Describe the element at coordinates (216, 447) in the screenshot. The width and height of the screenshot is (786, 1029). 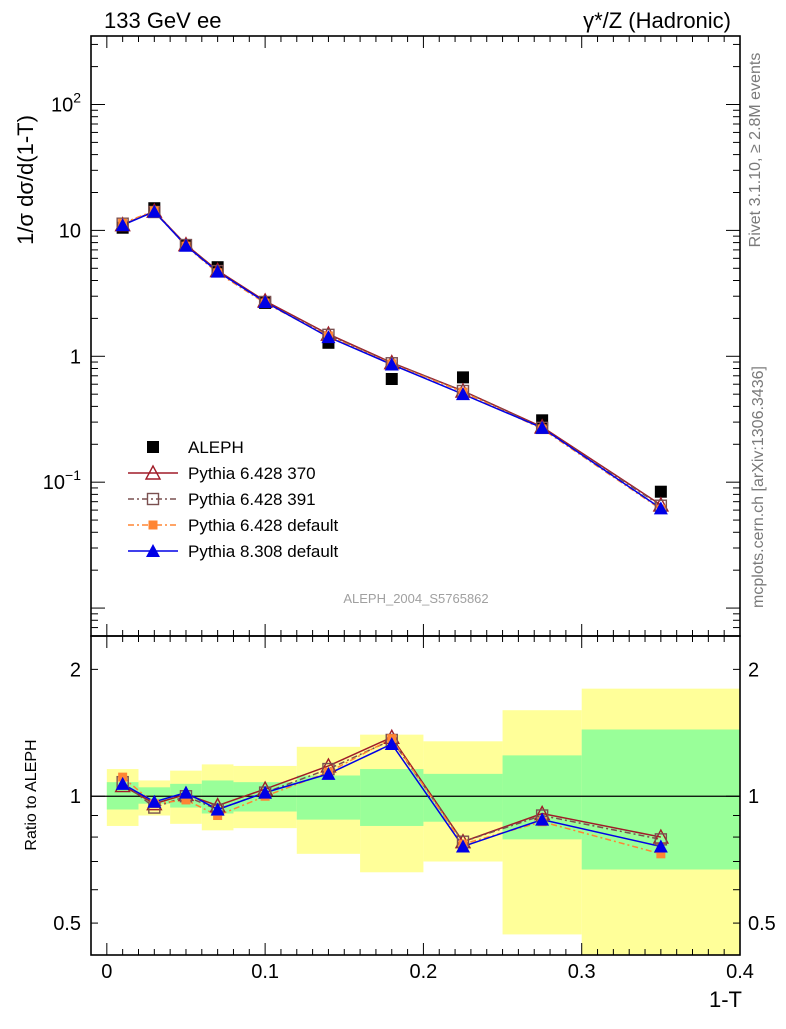
I see `legend-label: ALEPH` at that location.